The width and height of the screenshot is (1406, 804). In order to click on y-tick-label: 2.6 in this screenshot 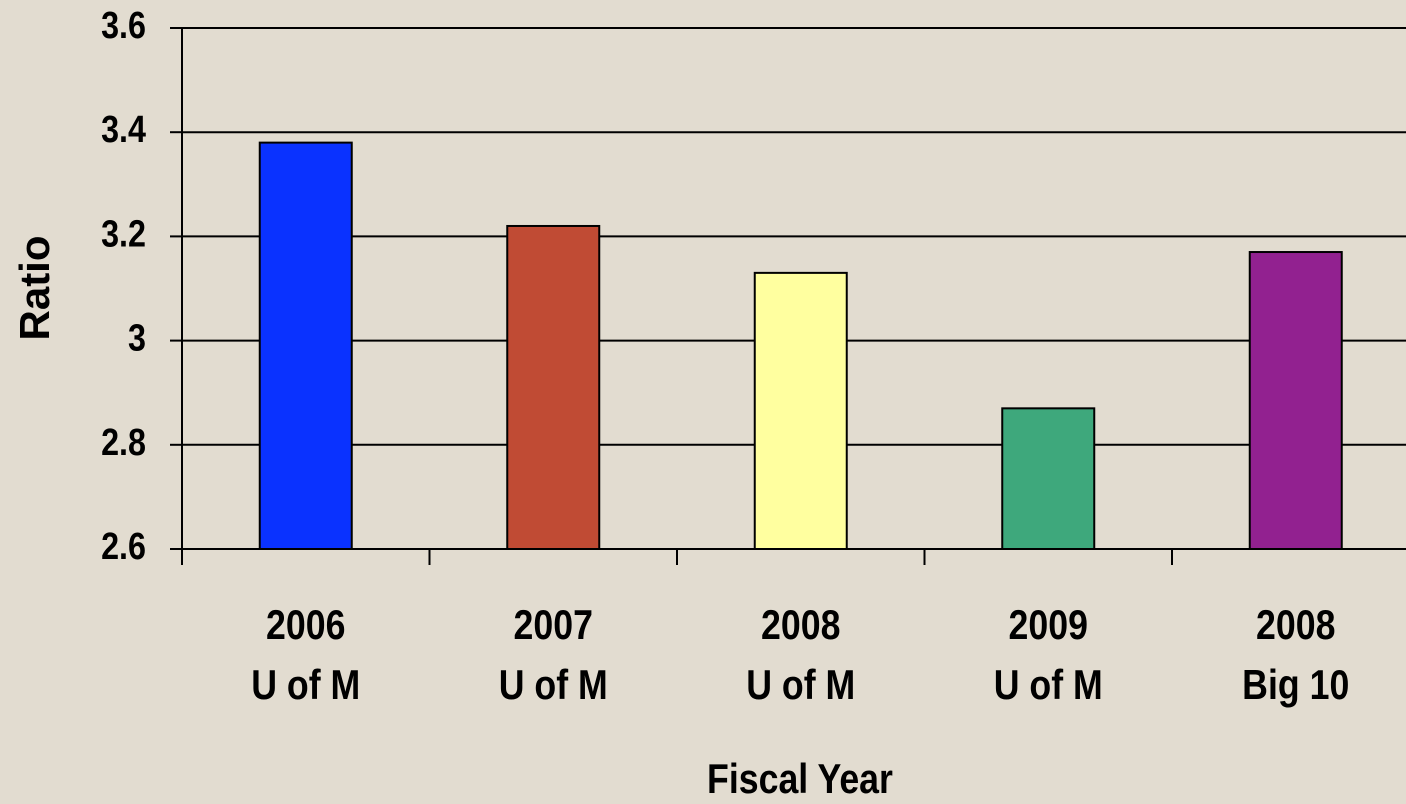, I will do `click(123, 547)`.